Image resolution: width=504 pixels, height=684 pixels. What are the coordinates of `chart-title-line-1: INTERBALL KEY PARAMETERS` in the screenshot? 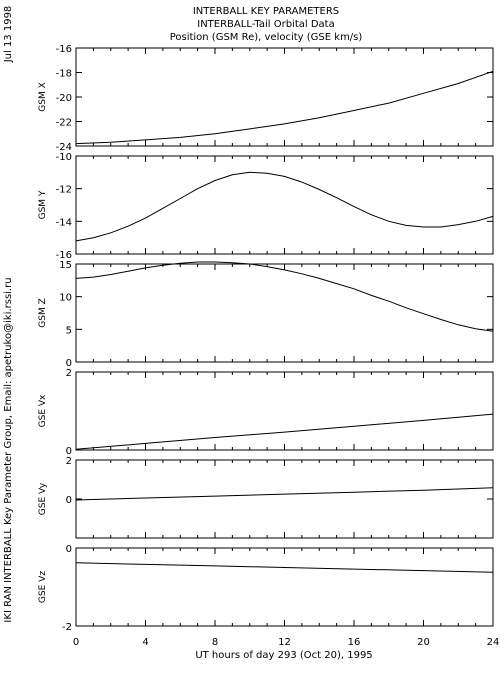 It's located at (266, 11).